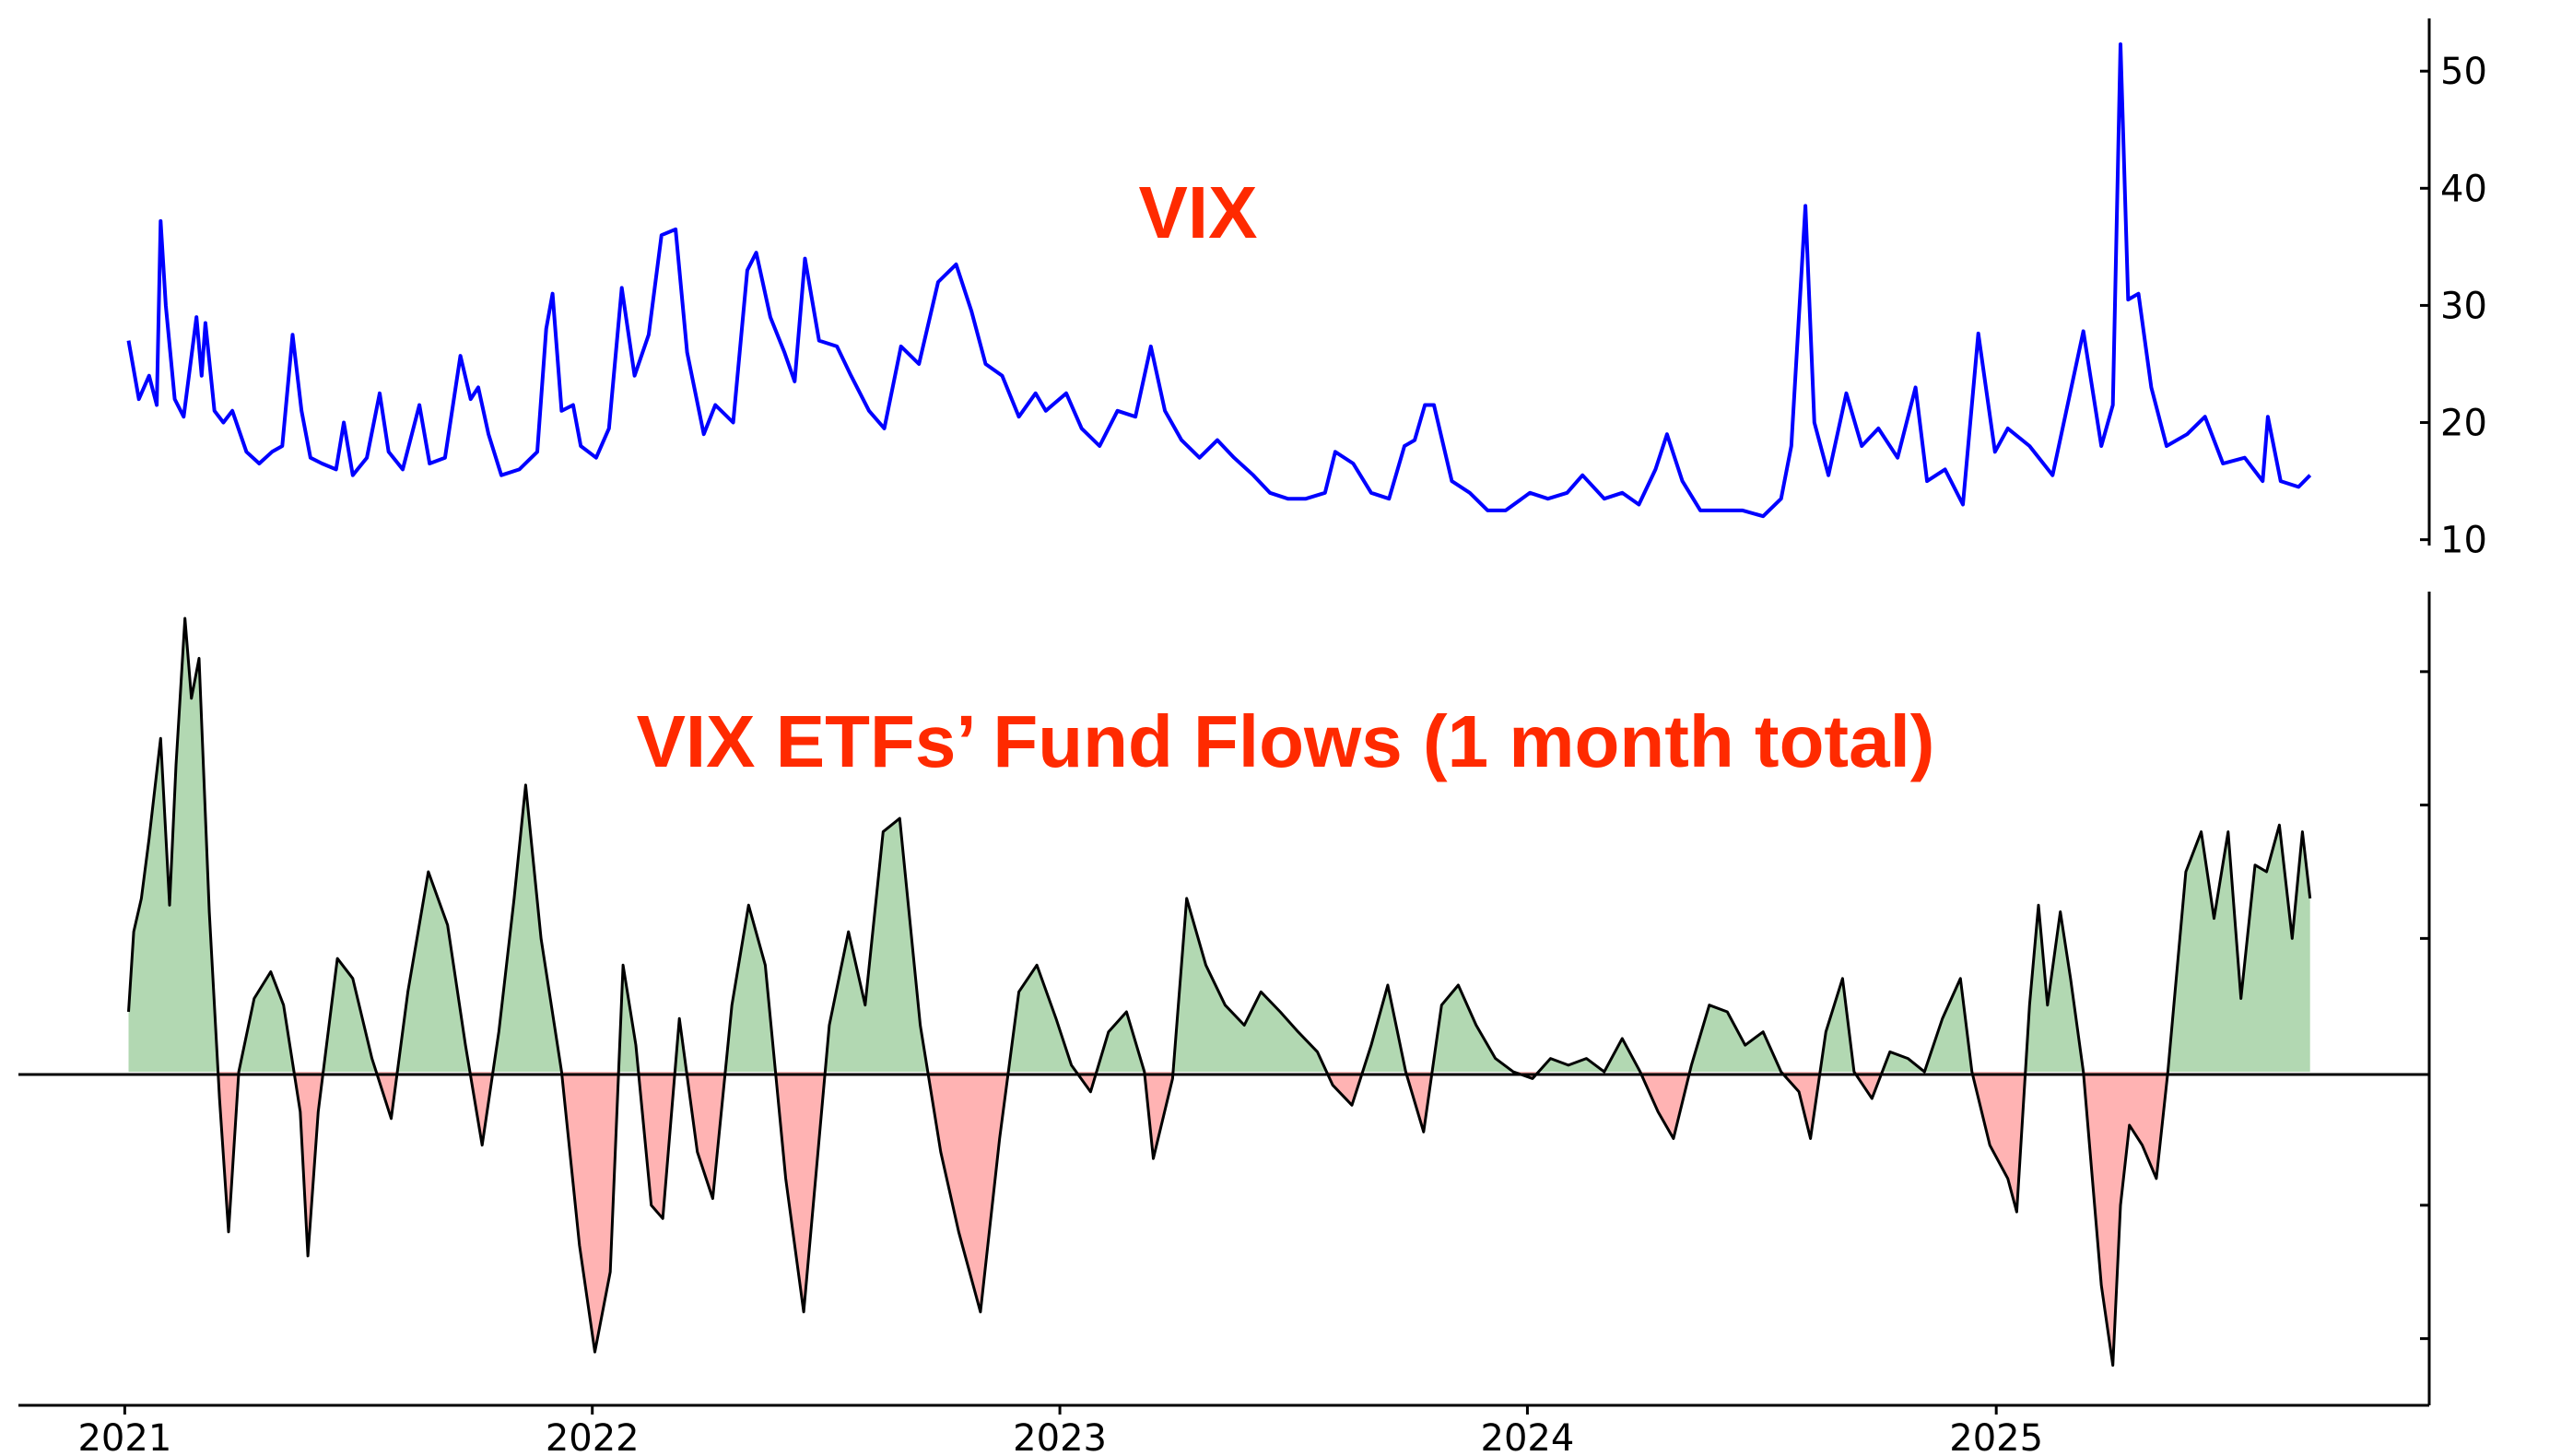  What do you see at coordinates (1060, 1436) in the screenshot?
I see `x-tick-label-2023: 2023` at bounding box center [1060, 1436].